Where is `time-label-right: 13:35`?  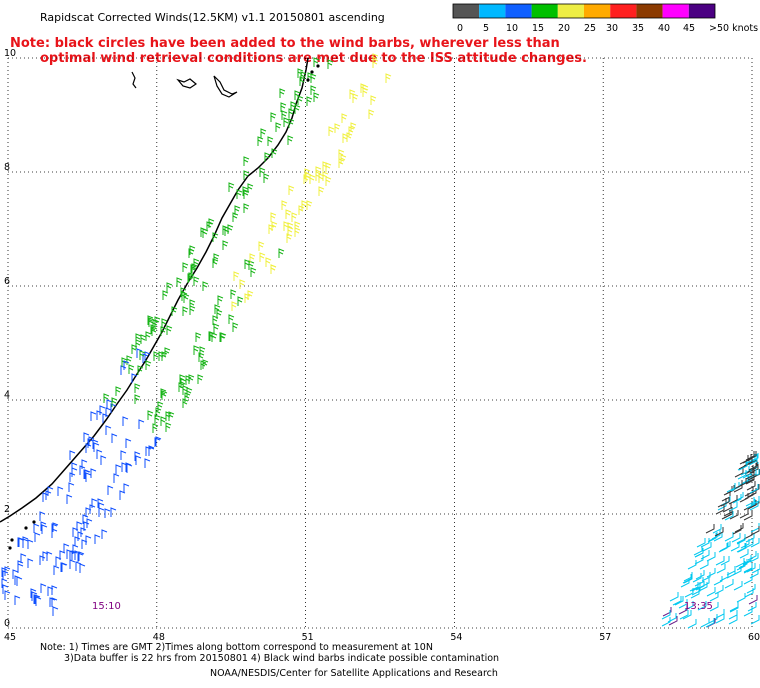 time-label-right: 13:35 is located at coordinates (698, 606).